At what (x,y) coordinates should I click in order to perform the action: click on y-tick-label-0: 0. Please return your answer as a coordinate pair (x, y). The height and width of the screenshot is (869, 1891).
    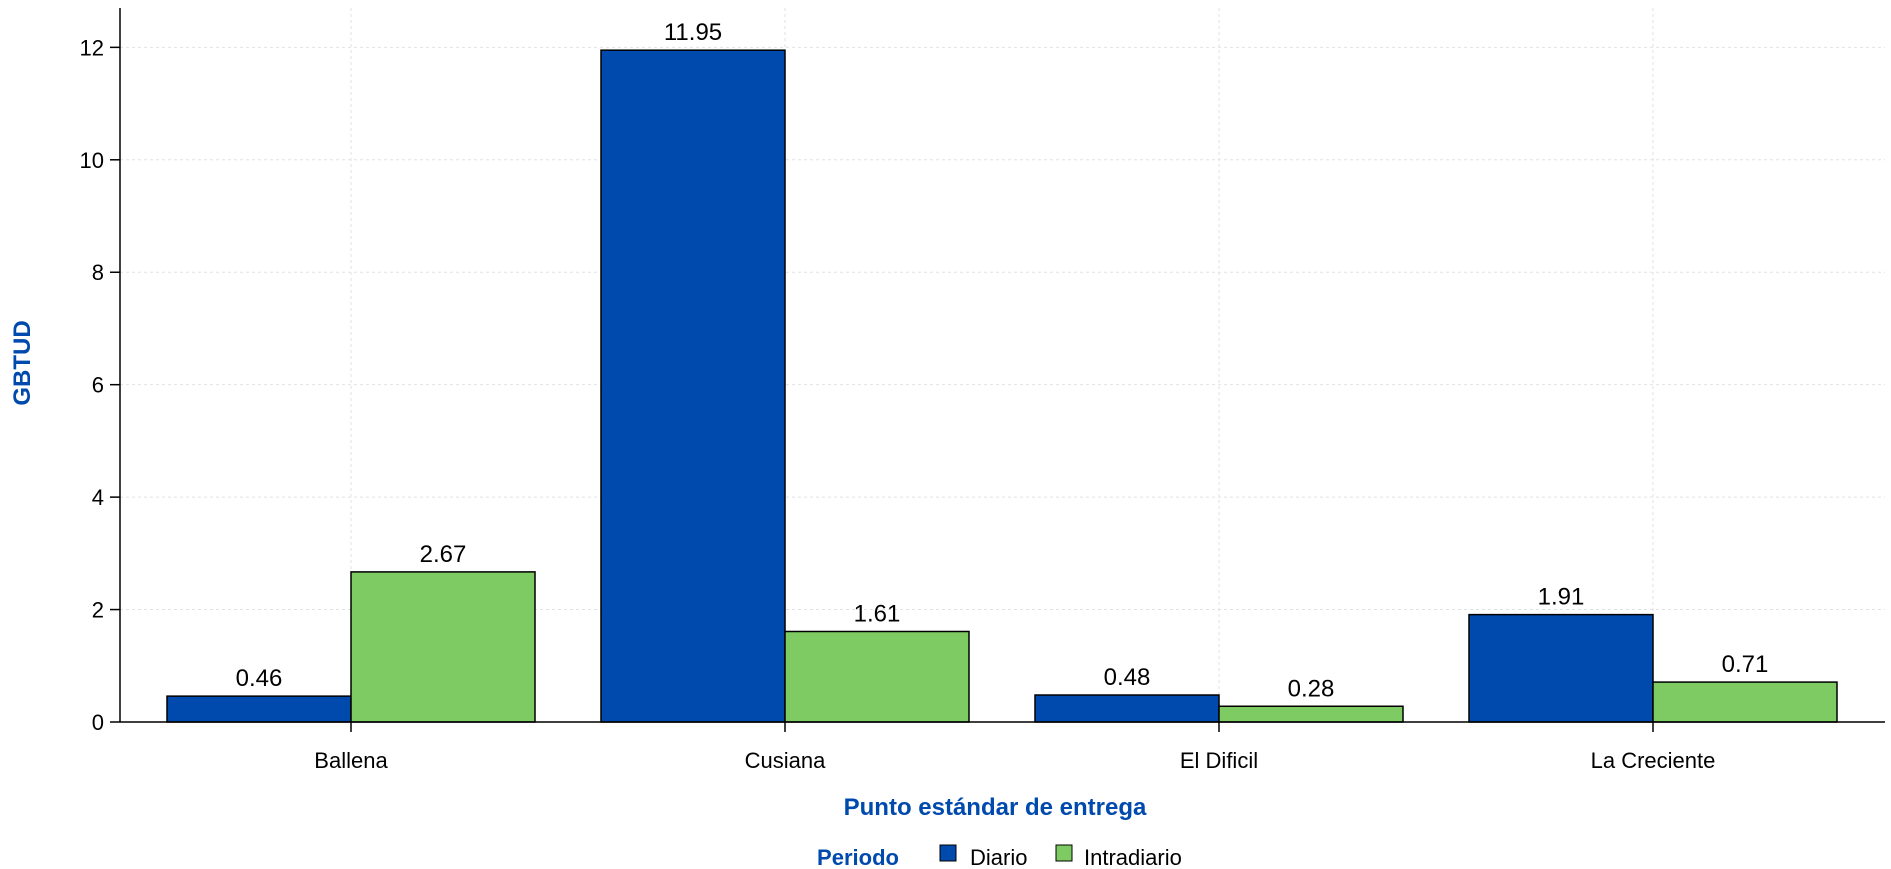
    Looking at the image, I should click on (98, 722).